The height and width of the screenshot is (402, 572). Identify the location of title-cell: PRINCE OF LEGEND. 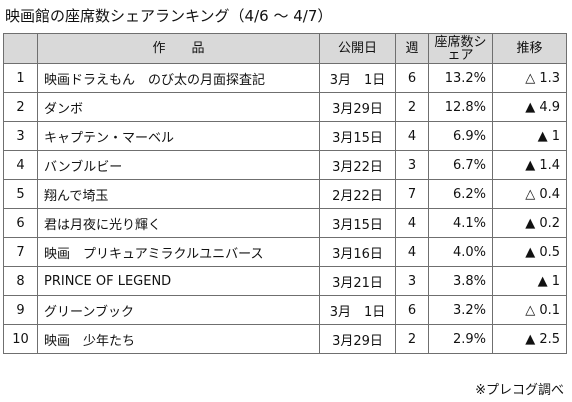
(178, 281).